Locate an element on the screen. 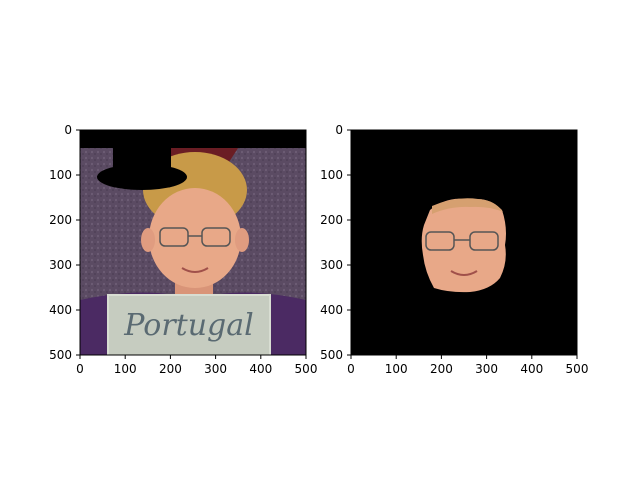 The width and height of the screenshot is (640, 480). right-y-tick-label: 100 is located at coordinates (331, 175).